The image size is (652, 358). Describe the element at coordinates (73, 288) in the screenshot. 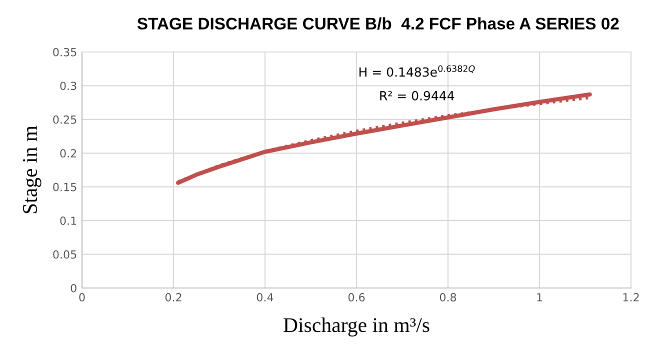

I see `y-tick-label: 0` at that location.